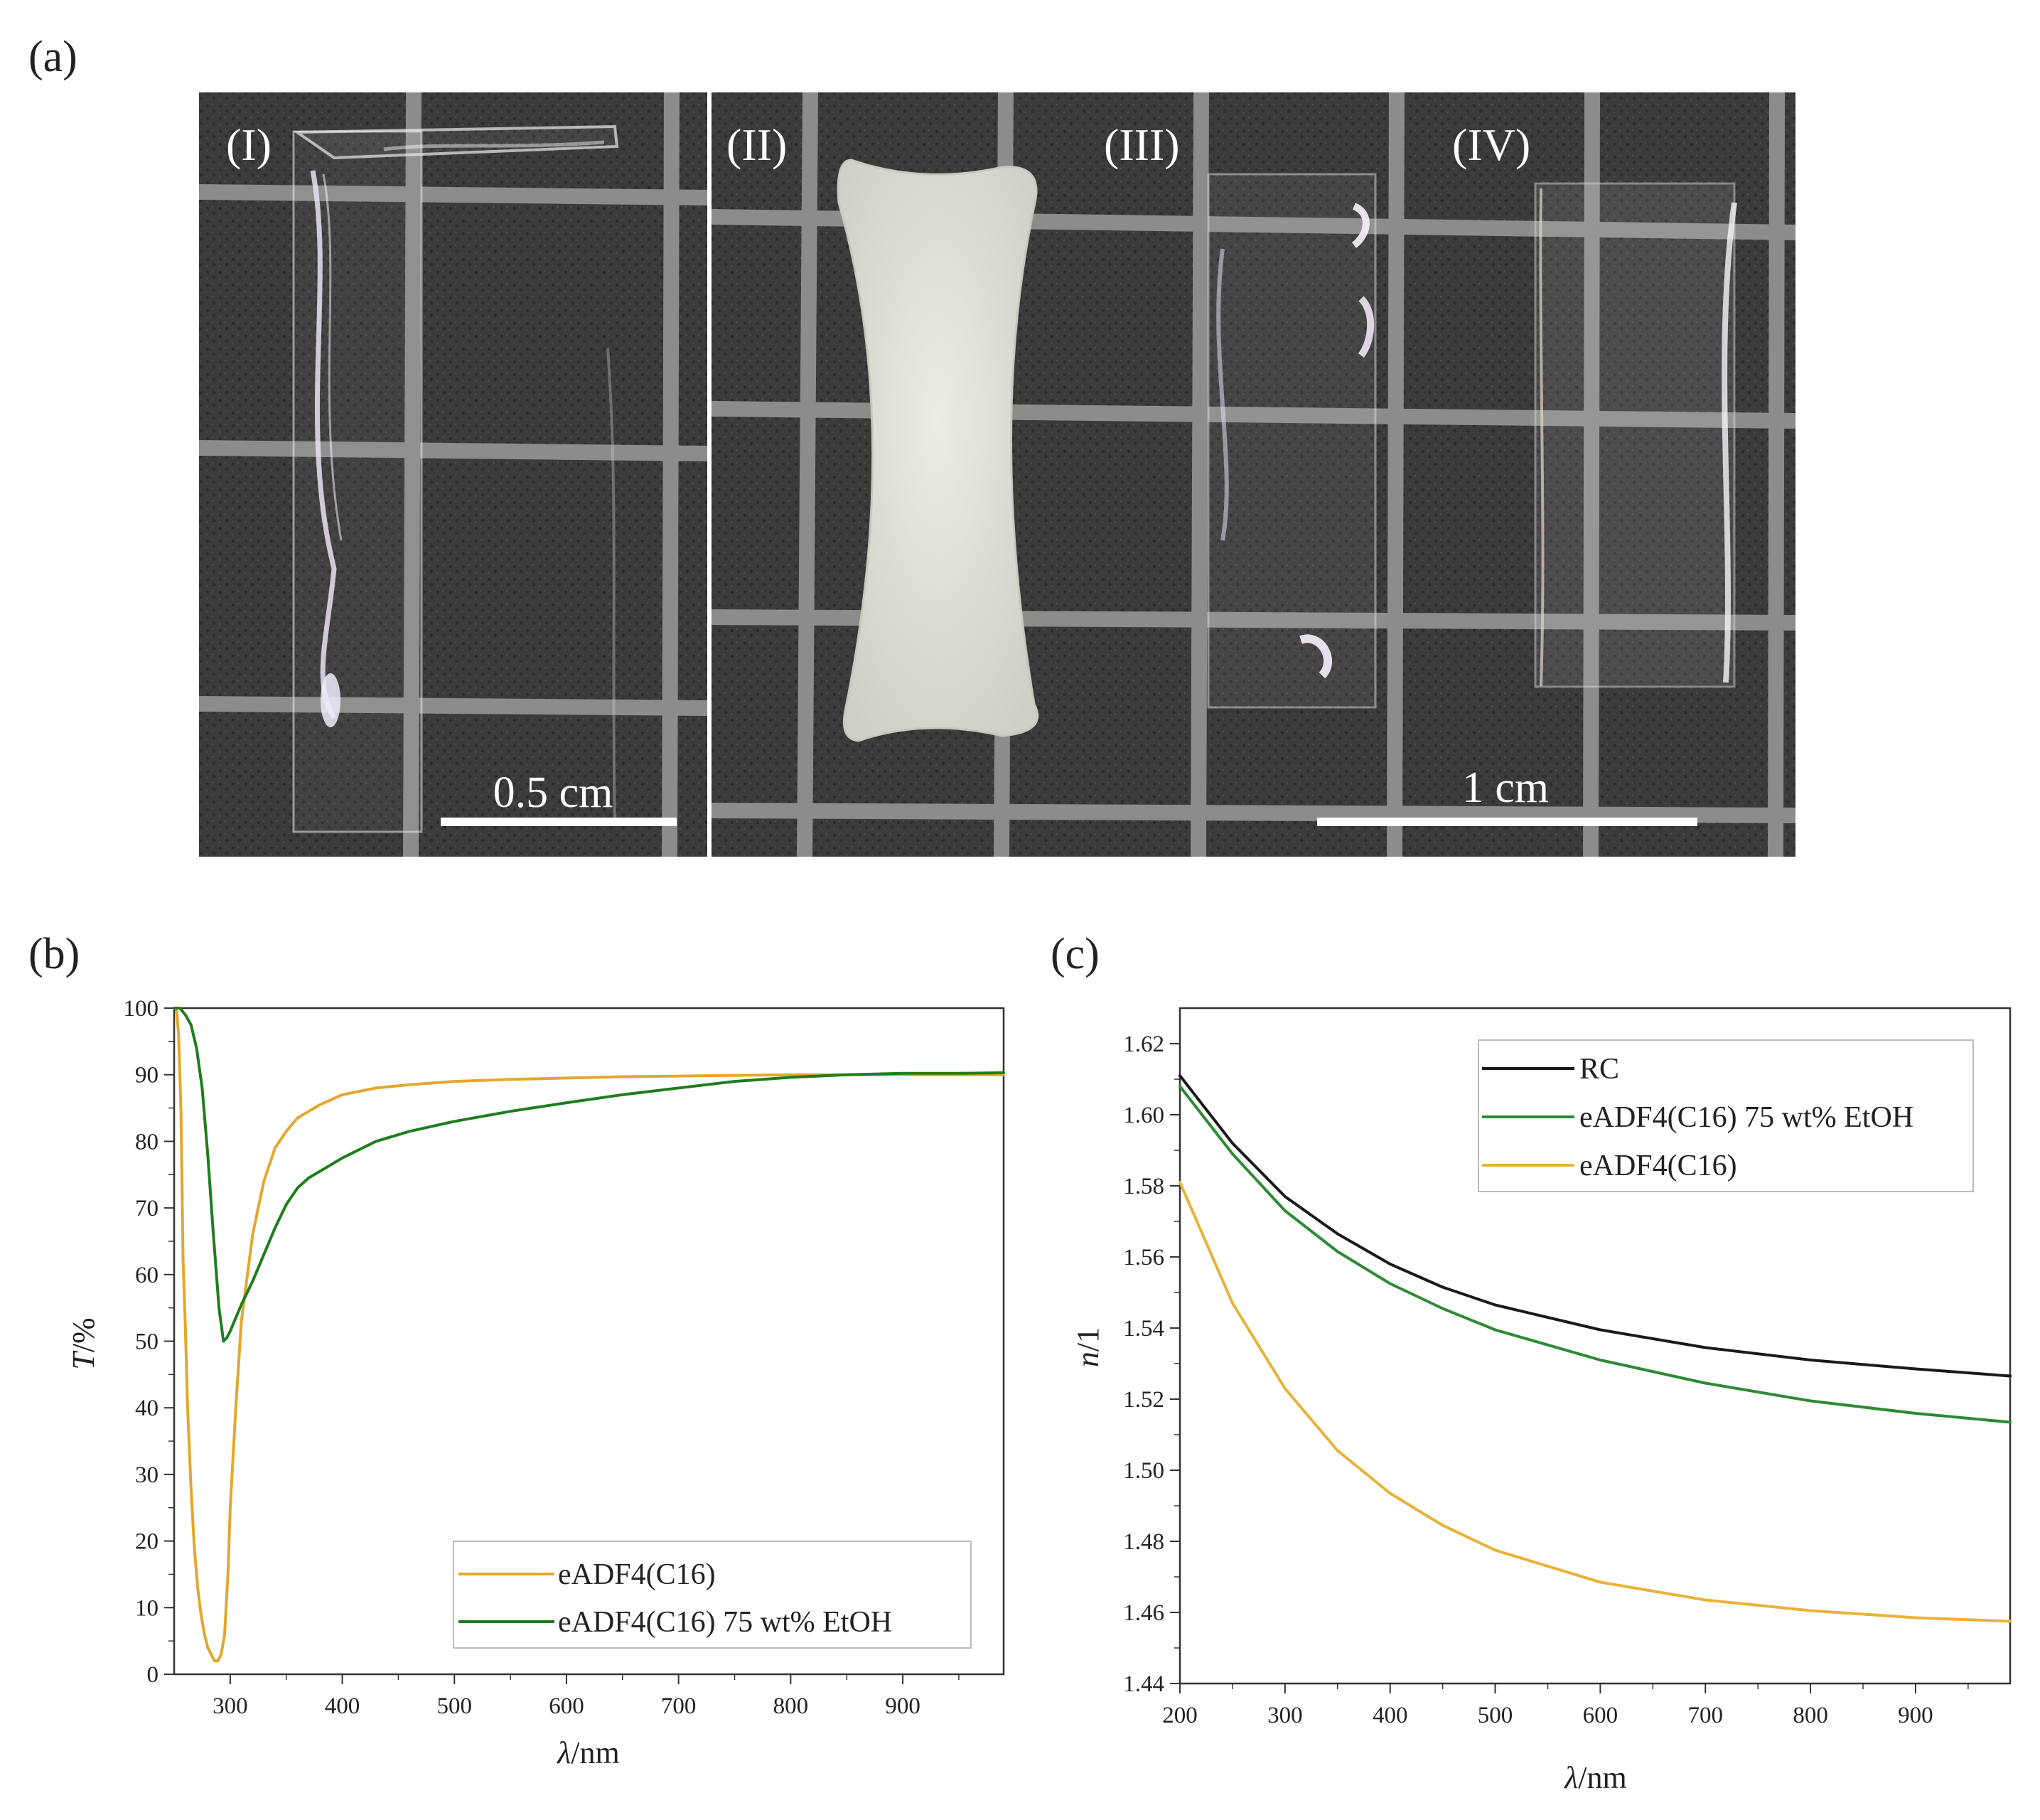 This screenshot has height=1820, width=2040. Describe the element at coordinates (559, 822) in the screenshot. I see `scale-bar-left` at that location.